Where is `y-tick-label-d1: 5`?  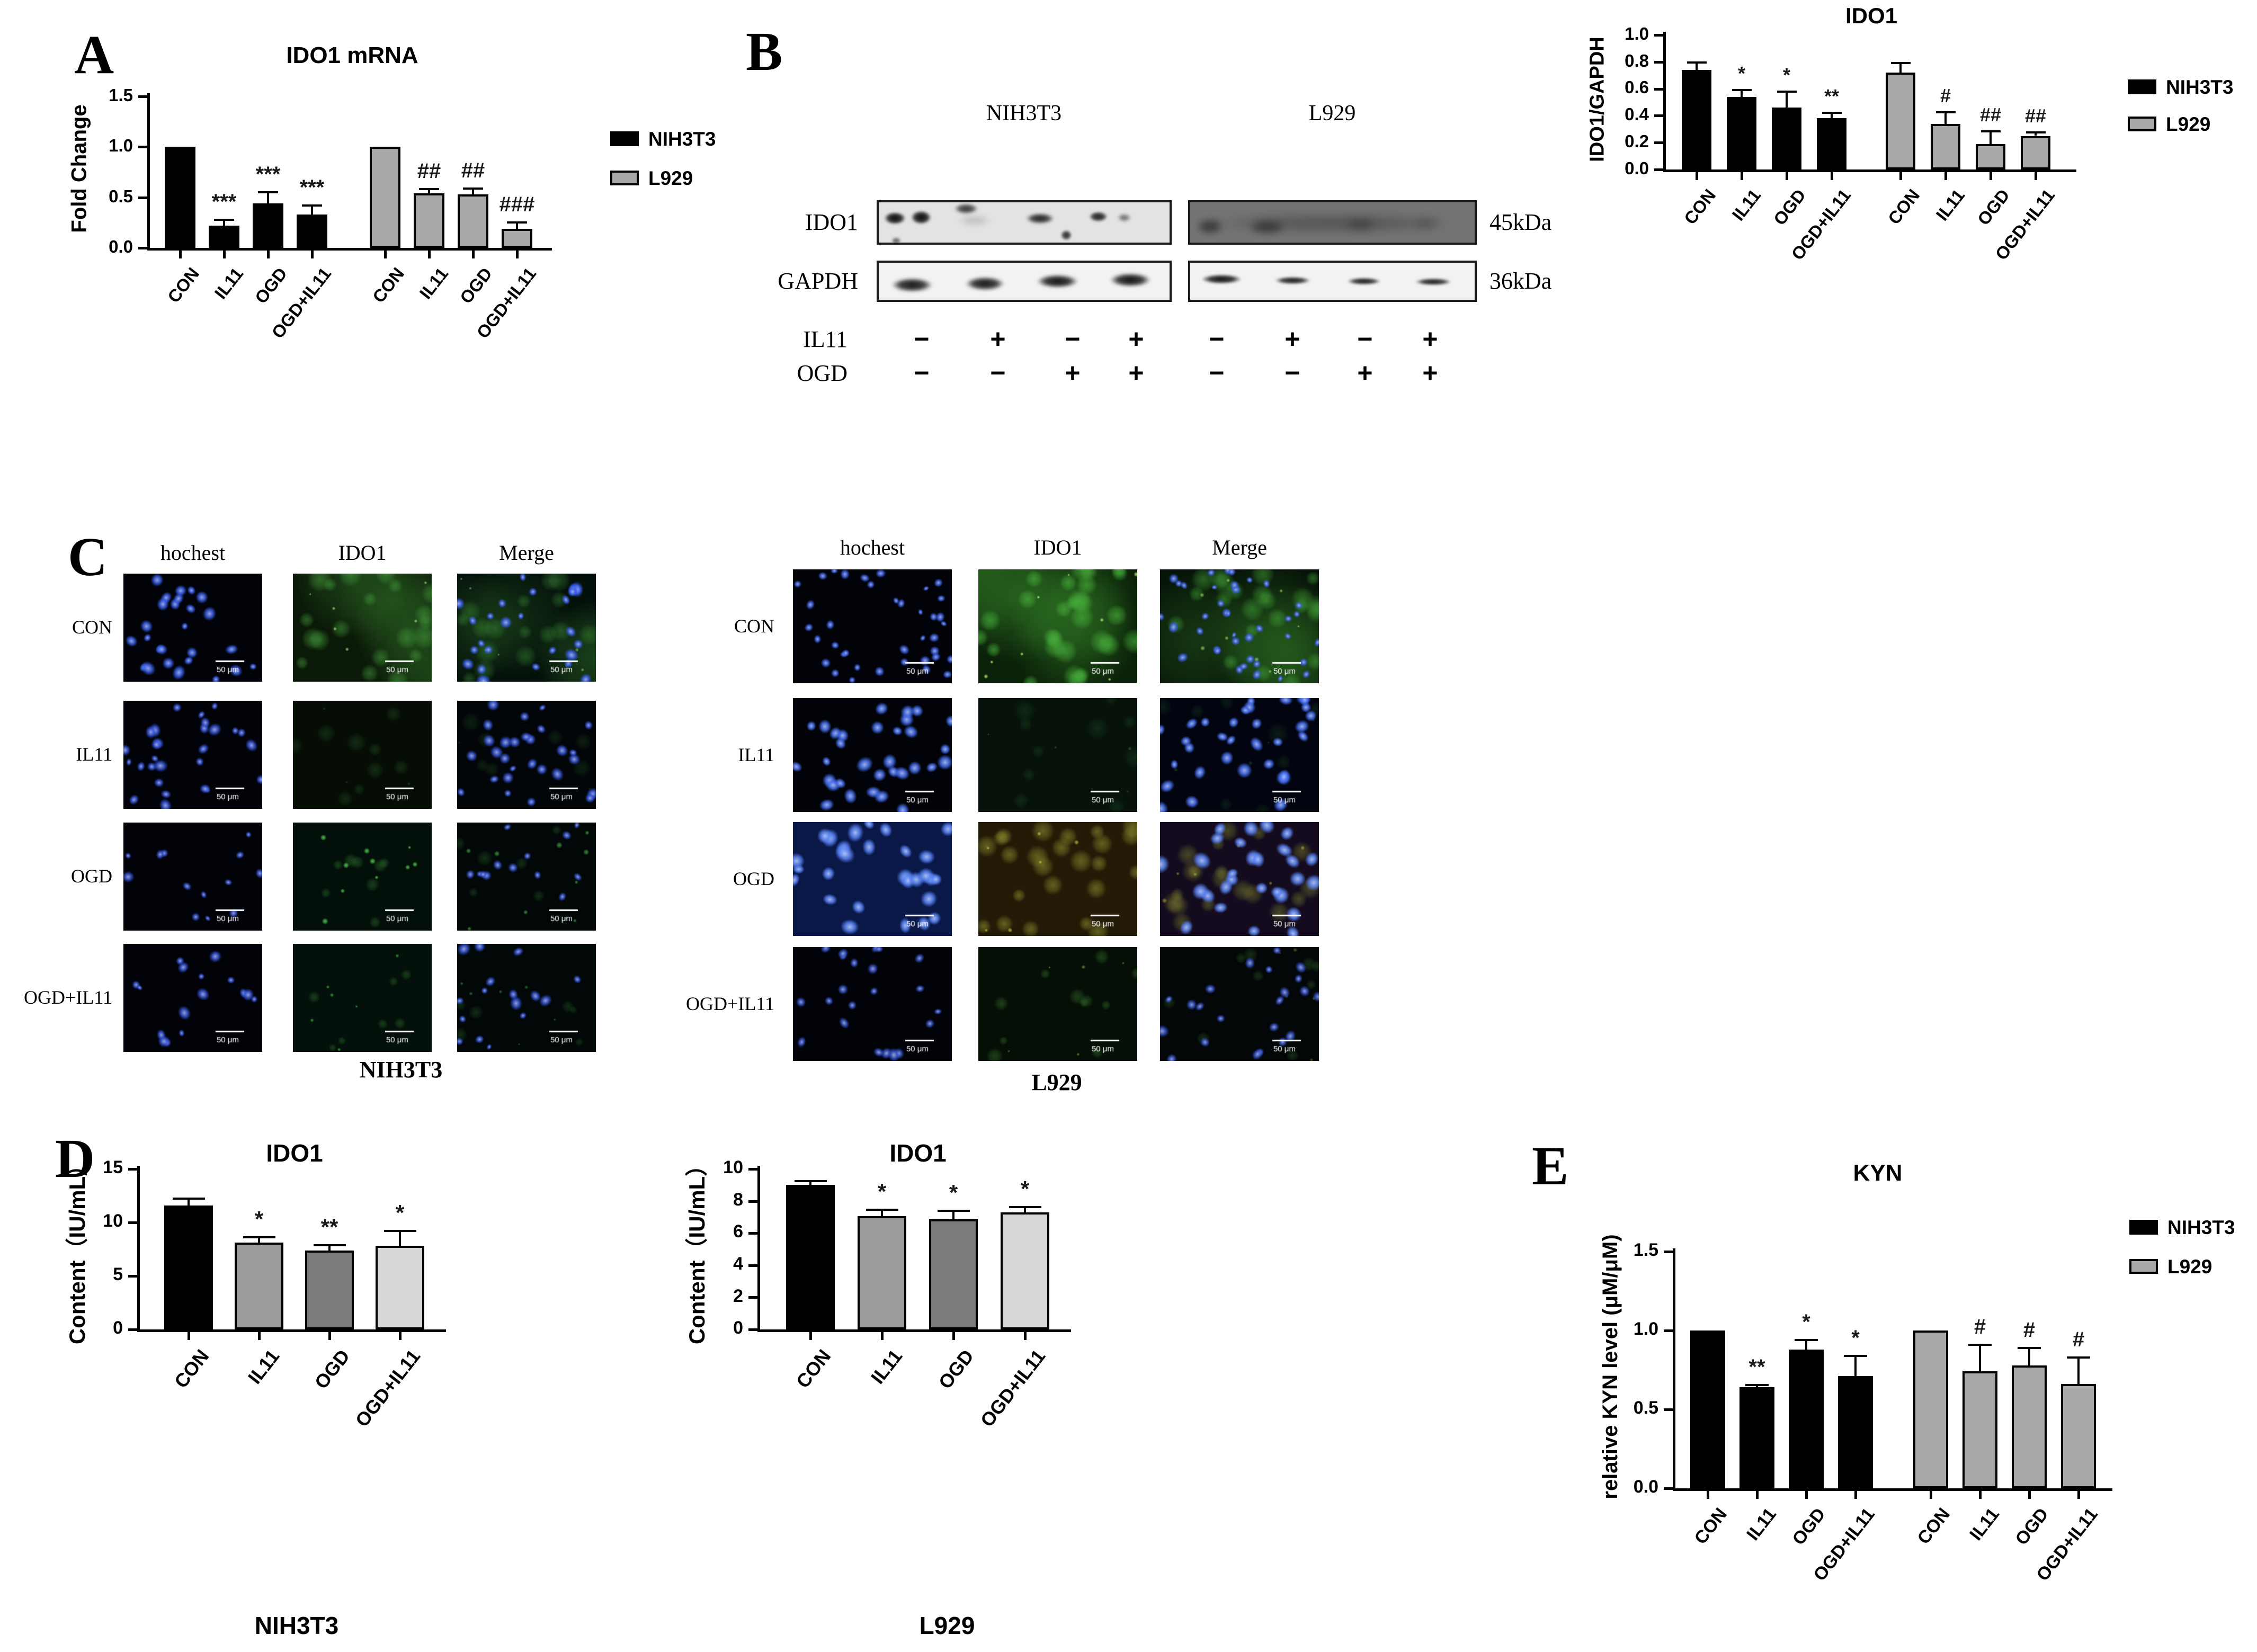
y-tick-label-d1: 5 is located at coordinates (118, 1274).